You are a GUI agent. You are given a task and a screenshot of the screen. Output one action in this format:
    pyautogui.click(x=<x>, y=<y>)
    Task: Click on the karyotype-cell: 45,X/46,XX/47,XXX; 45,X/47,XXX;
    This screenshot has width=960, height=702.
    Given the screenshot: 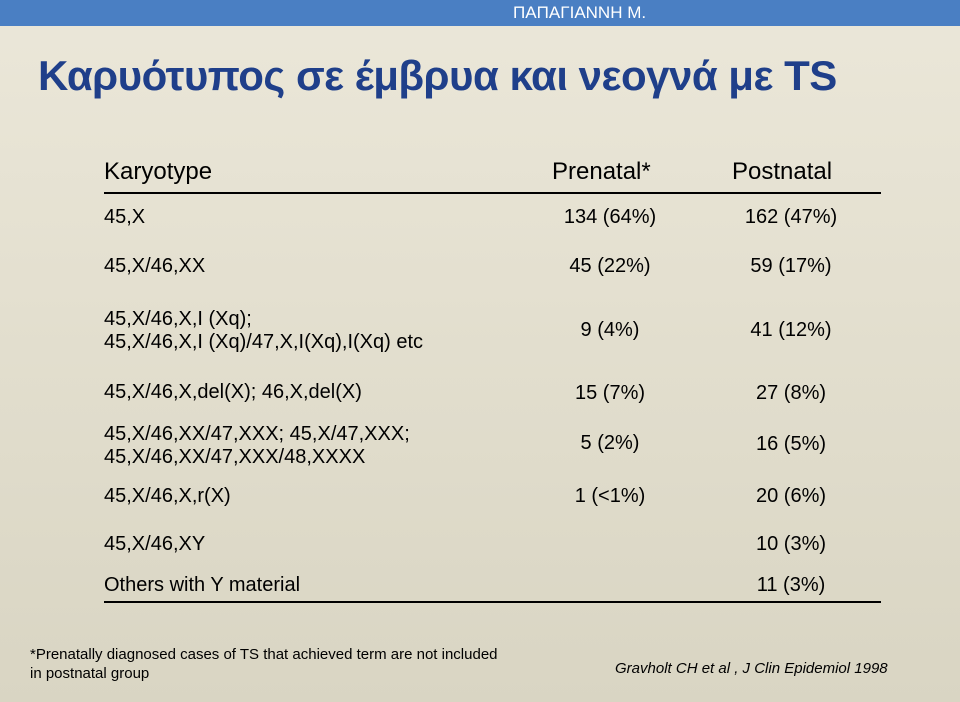 What is the action you would take?
    pyautogui.click(x=257, y=434)
    